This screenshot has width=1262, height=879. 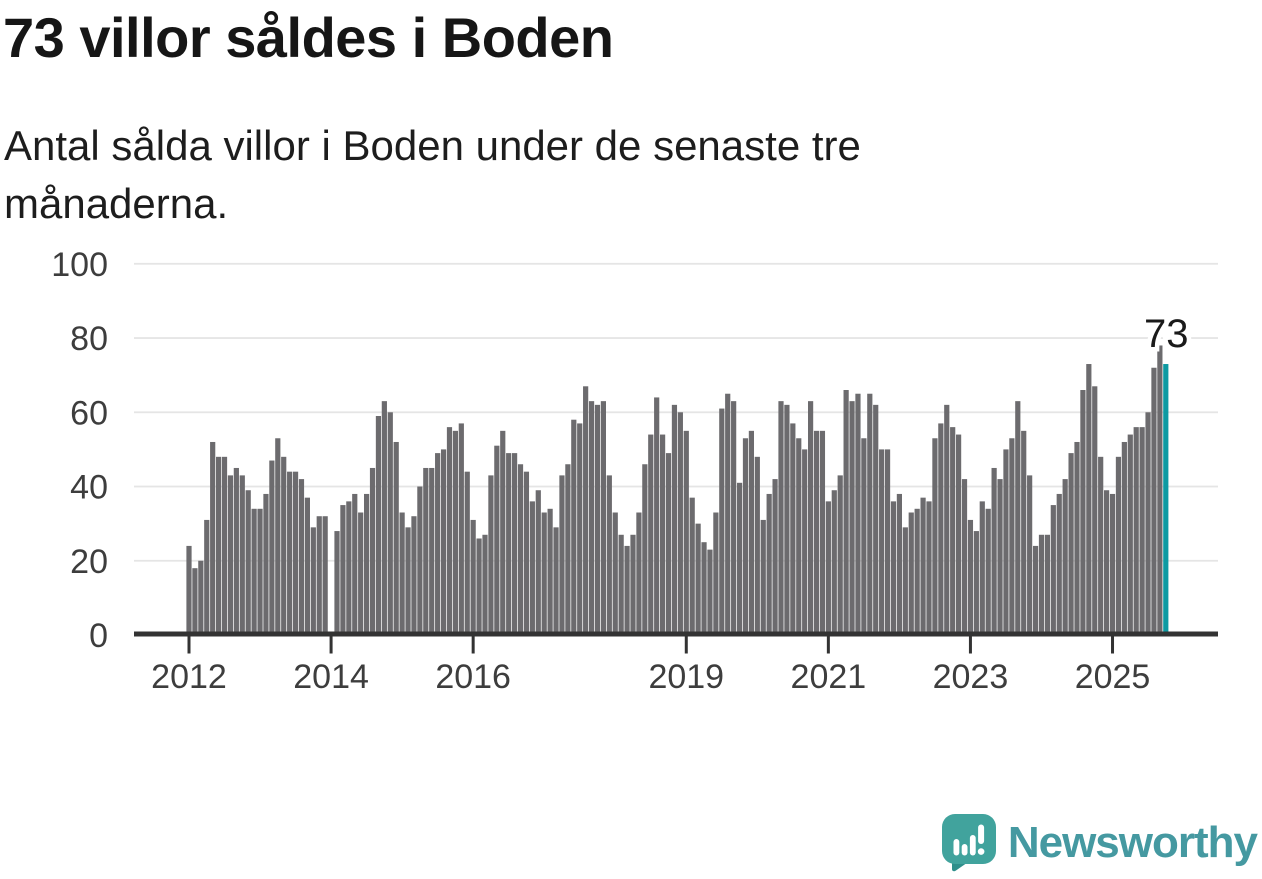 What do you see at coordinates (116, 203) in the screenshot?
I see `chart-subtitle-line2: månaderna.` at bounding box center [116, 203].